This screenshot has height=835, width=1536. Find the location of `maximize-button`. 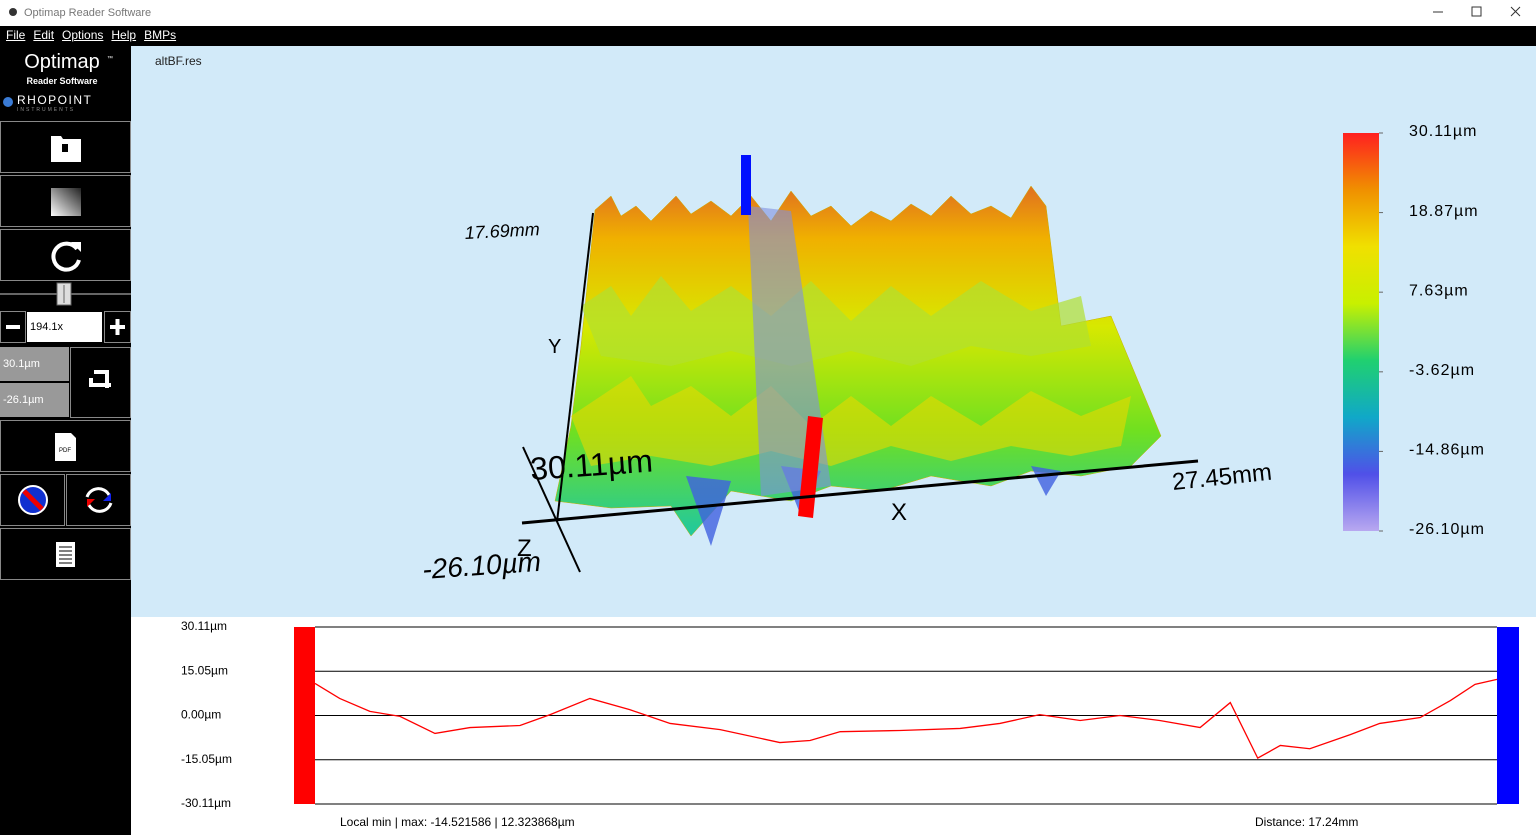

maximize-button is located at coordinates (1476, 11).